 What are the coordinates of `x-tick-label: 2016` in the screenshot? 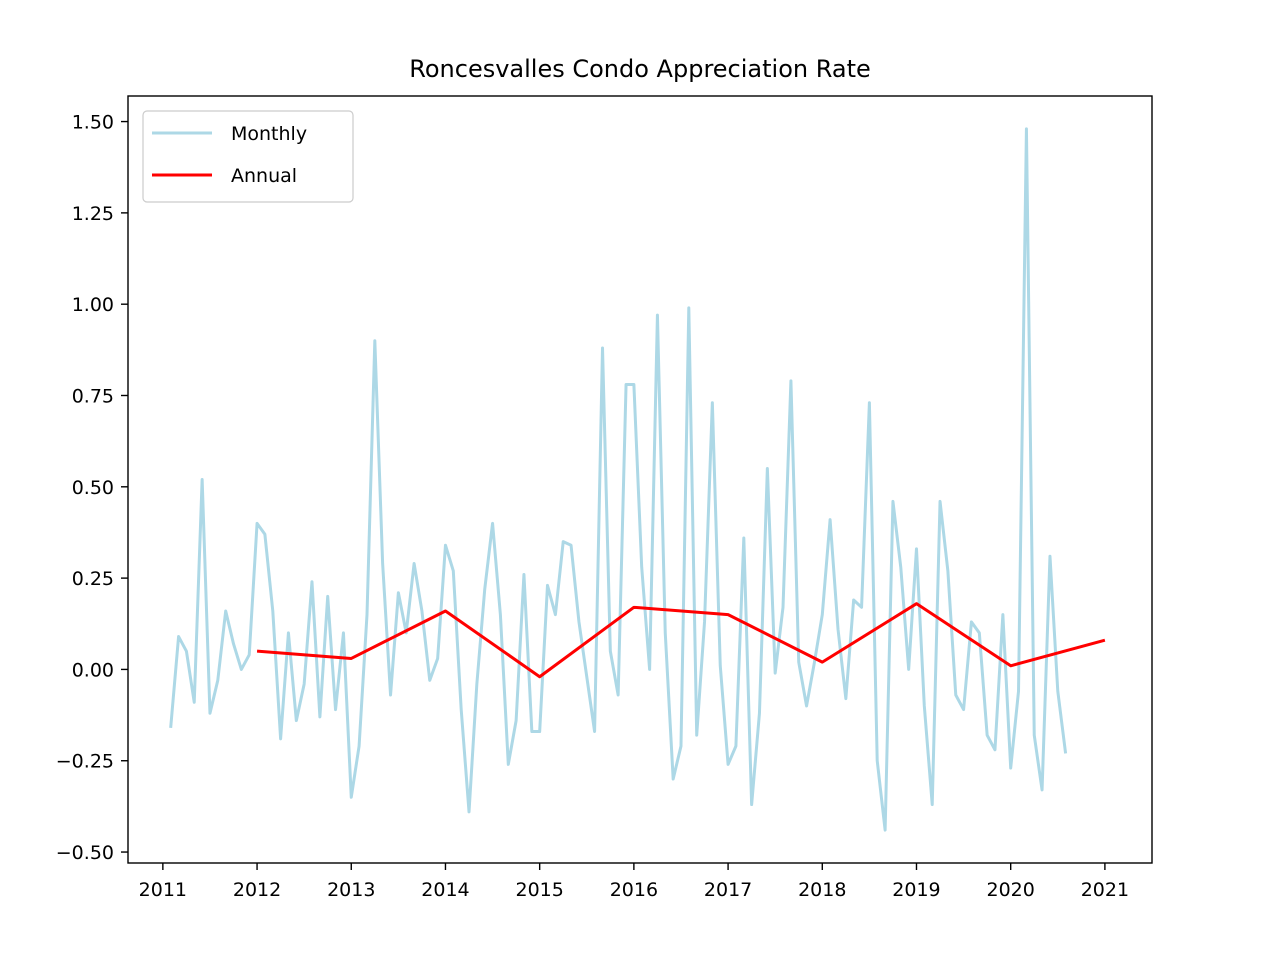 It's located at (634, 890).